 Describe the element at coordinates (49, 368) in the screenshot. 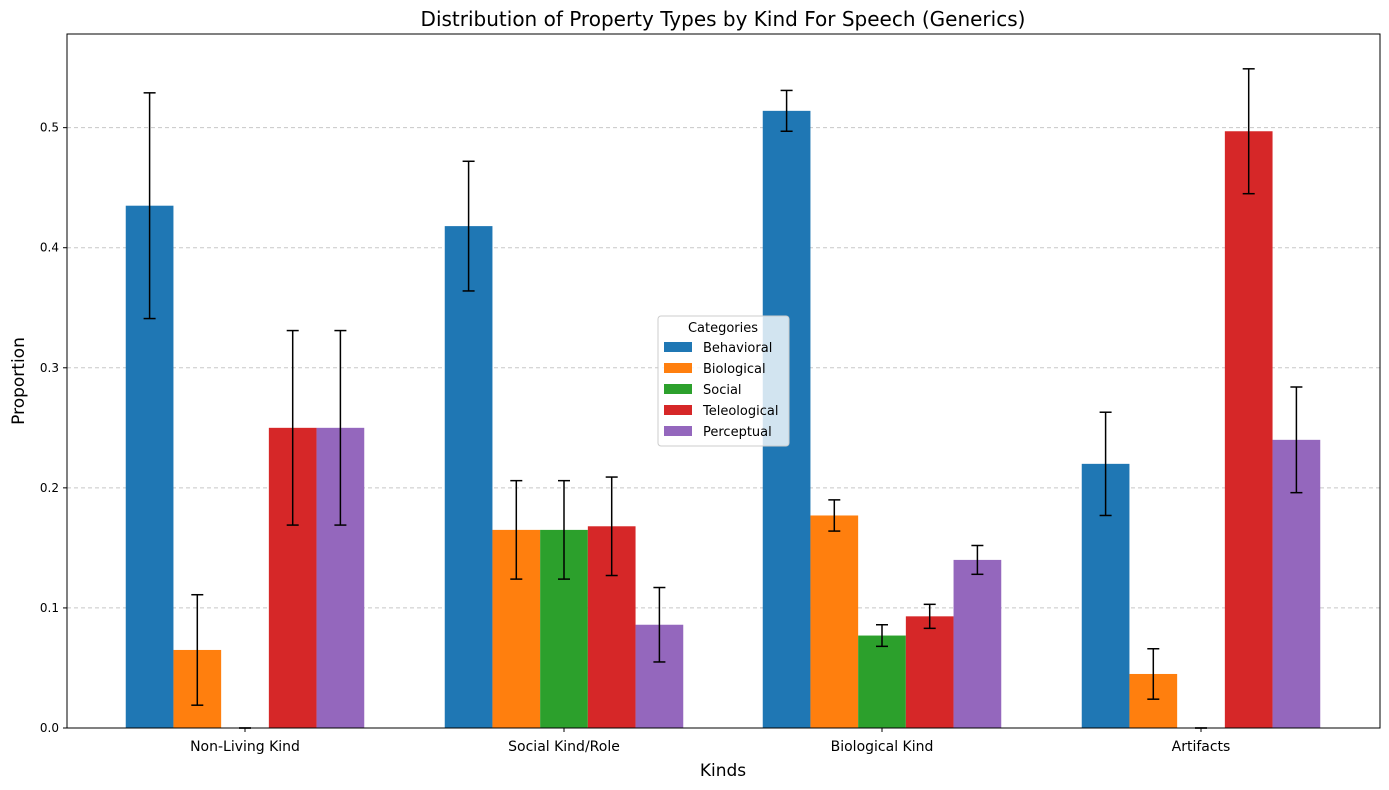

I see `y-tick-label: 0.3` at that location.